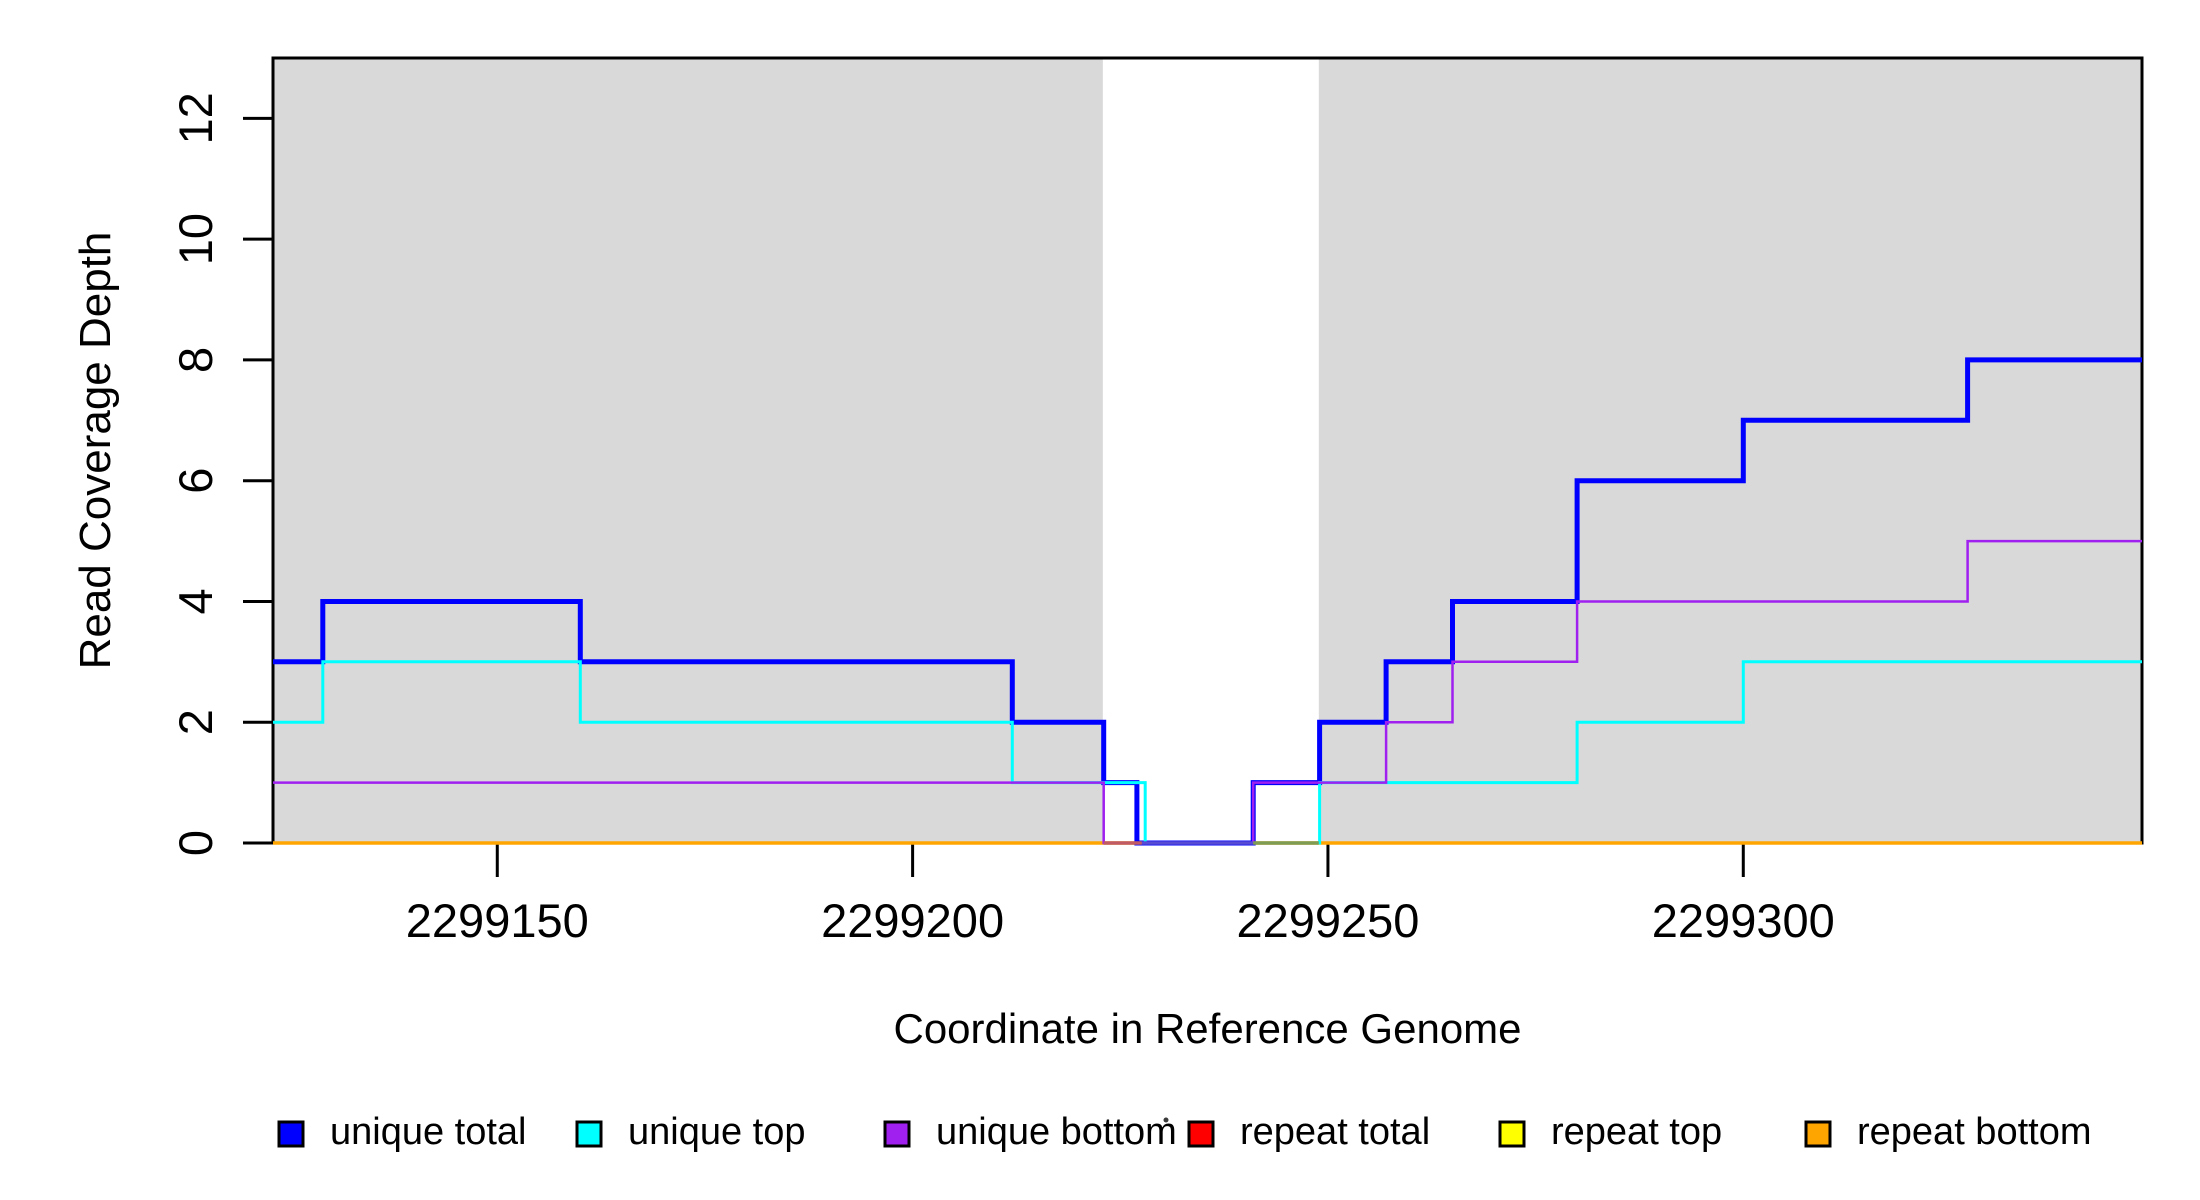  What do you see at coordinates (897, 1134) in the screenshot?
I see `legend-swatch-unique-bottom` at bounding box center [897, 1134].